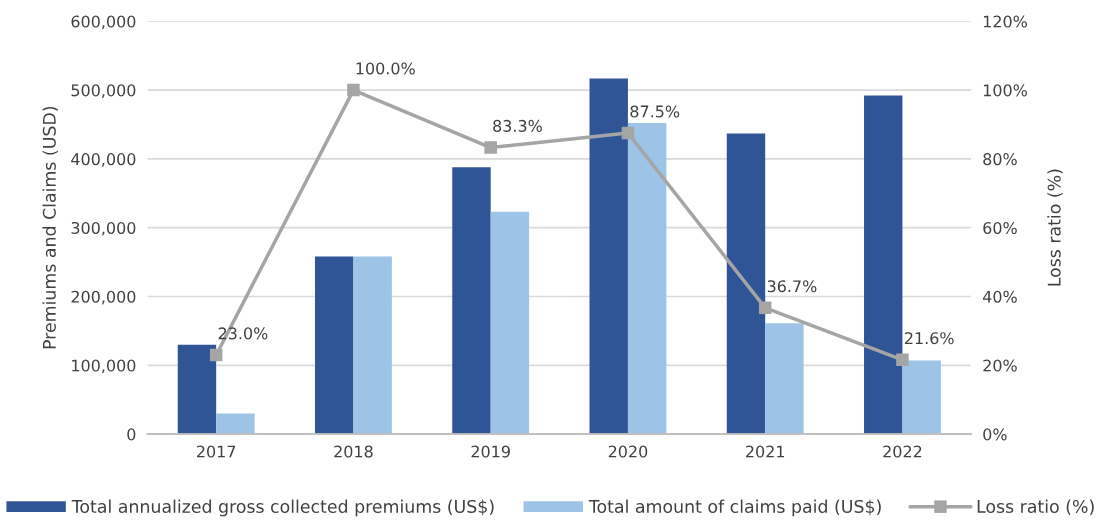 The width and height of the screenshot is (1101, 532). I want to click on x-tick-label: 2021, so click(765, 451).